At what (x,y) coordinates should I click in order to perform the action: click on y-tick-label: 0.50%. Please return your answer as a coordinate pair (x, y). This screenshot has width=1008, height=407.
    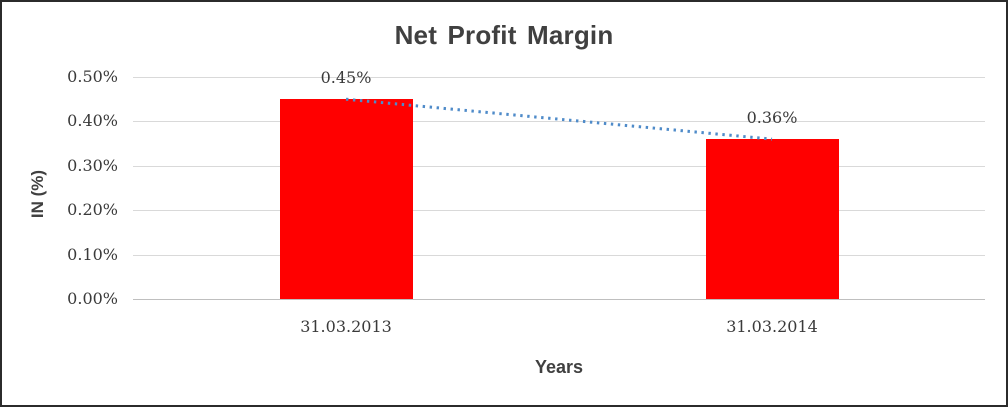
    Looking at the image, I should click on (92, 76).